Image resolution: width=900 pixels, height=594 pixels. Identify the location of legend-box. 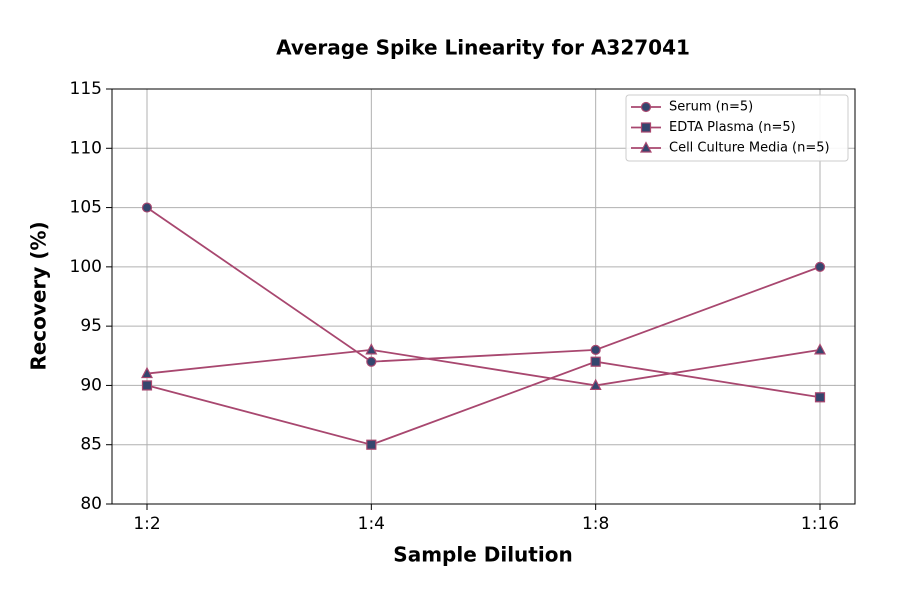
(737, 128).